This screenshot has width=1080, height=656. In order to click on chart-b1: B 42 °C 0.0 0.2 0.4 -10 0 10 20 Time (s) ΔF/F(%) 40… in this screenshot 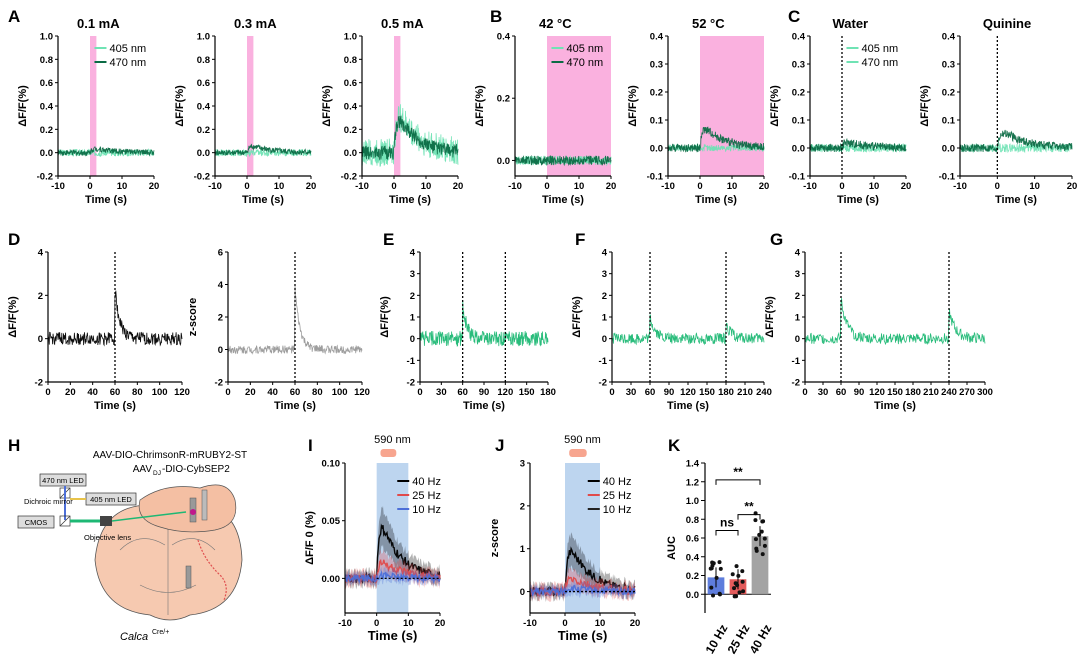, I will do `click(545, 106)`.